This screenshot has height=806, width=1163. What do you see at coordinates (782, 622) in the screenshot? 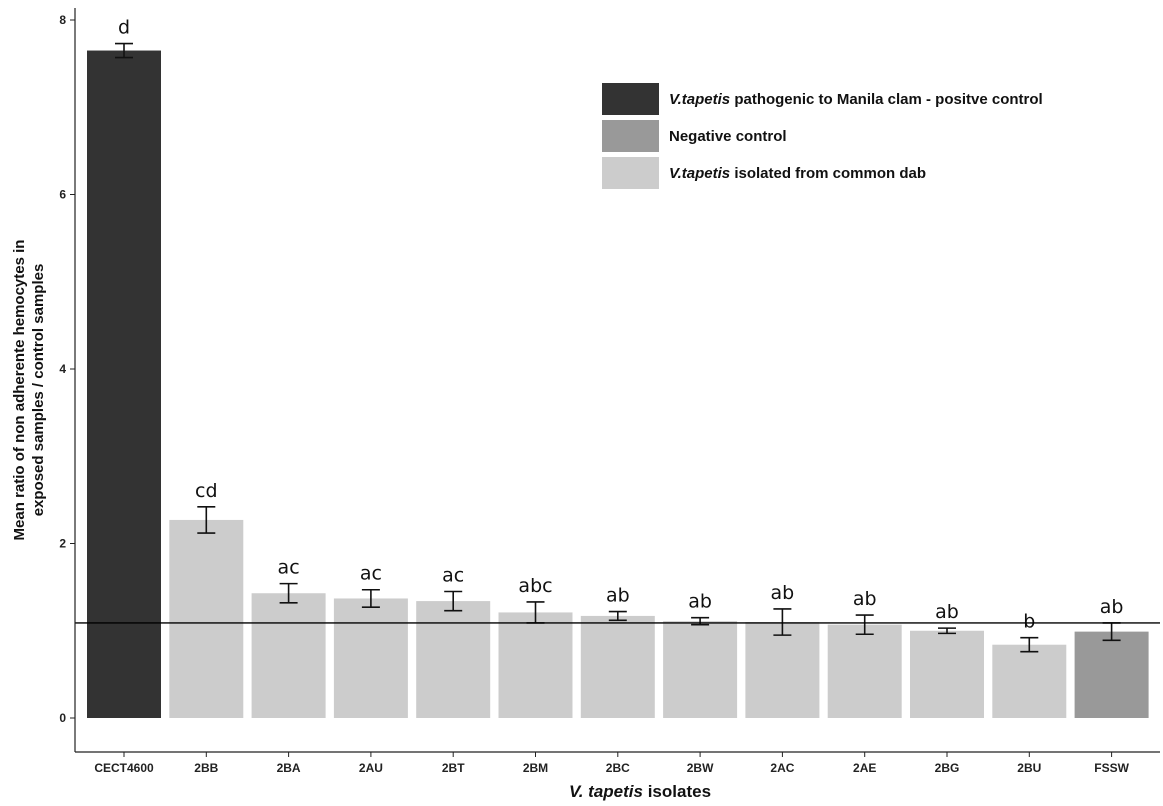
I see `errorbar-2AC` at bounding box center [782, 622].